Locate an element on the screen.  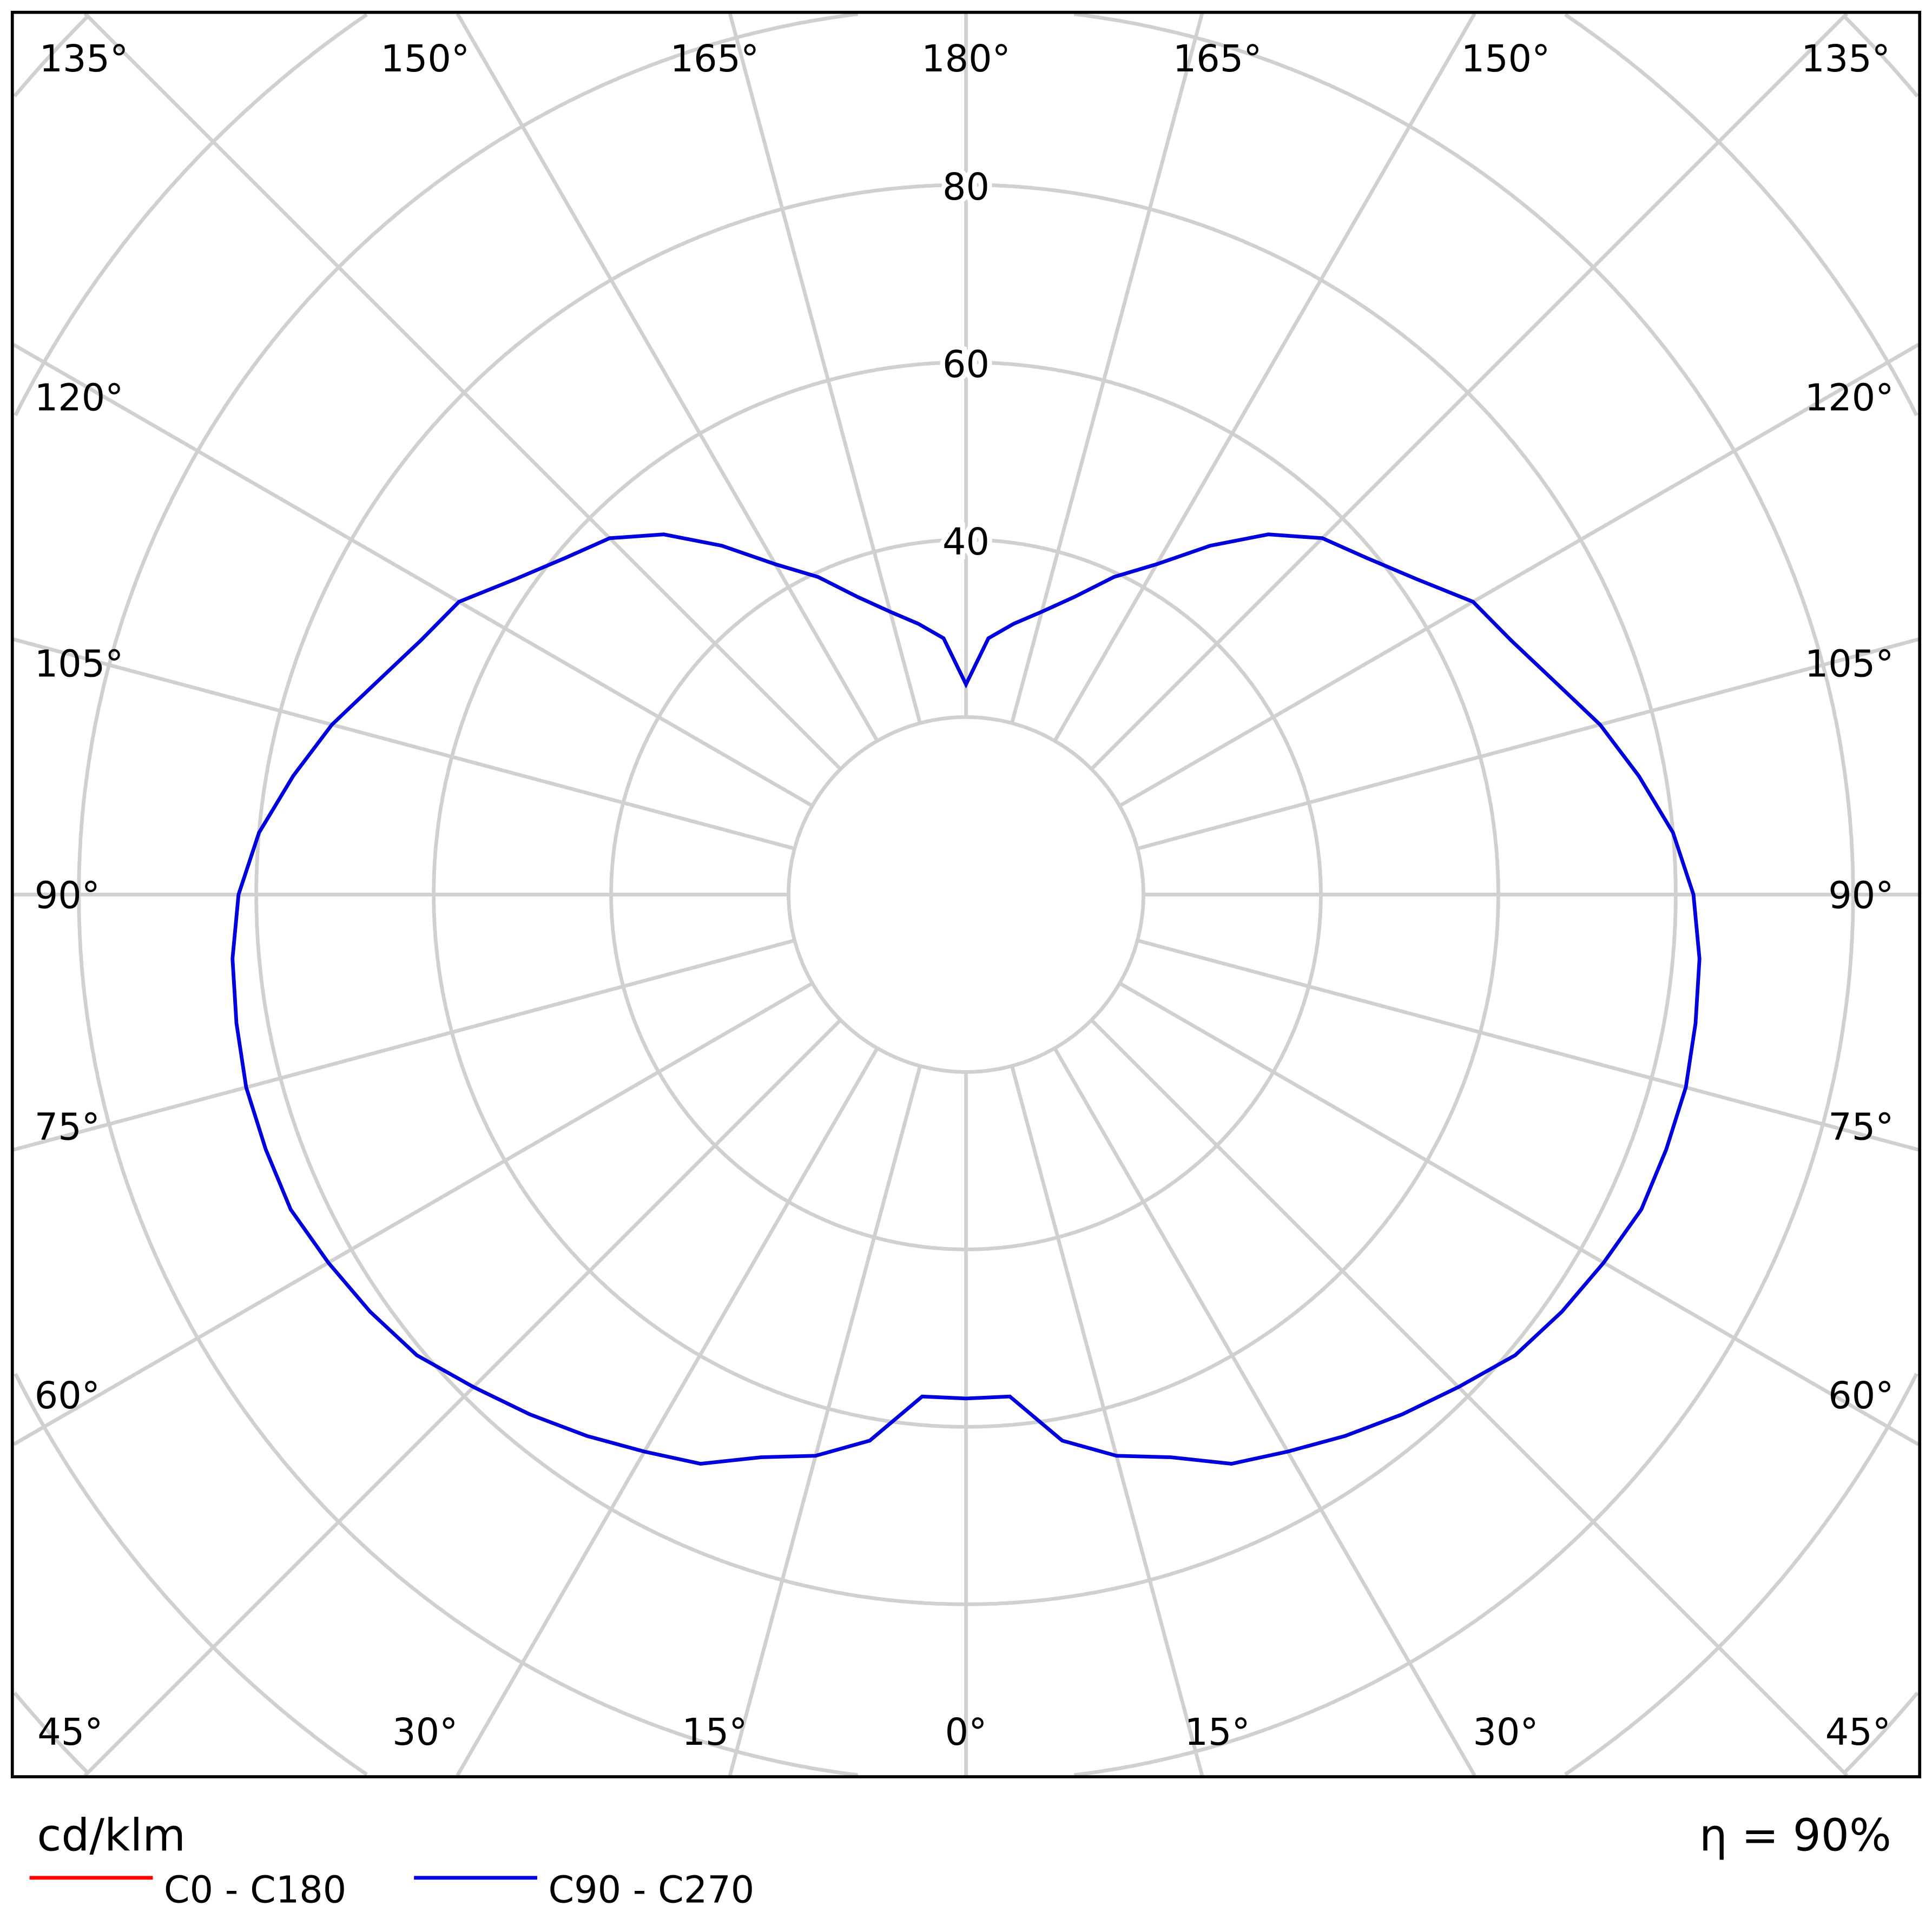
radial-tick-label: 60 is located at coordinates (966, 365).